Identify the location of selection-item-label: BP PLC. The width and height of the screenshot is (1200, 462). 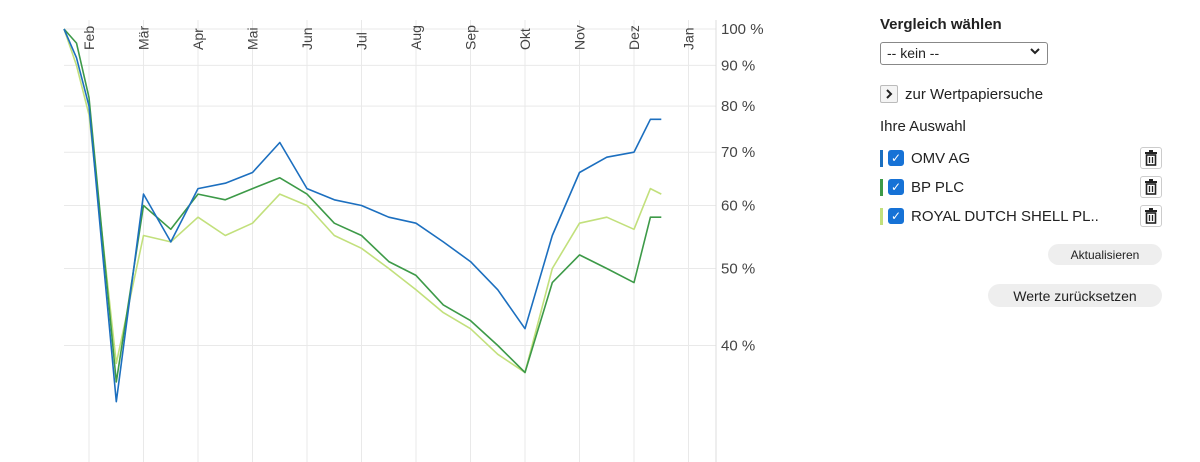
(938, 187).